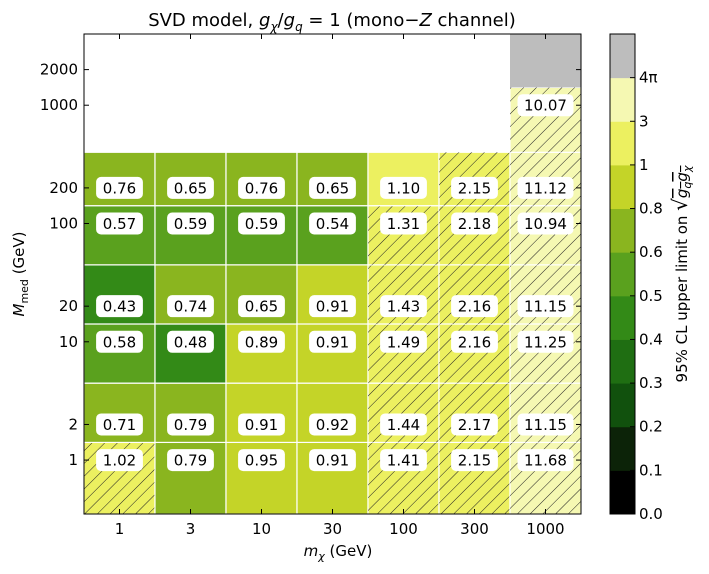 The image size is (709, 574). What do you see at coordinates (651, 252) in the screenshot?
I see `colorbar-tick-label: 0.6` at bounding box center [651, 252].